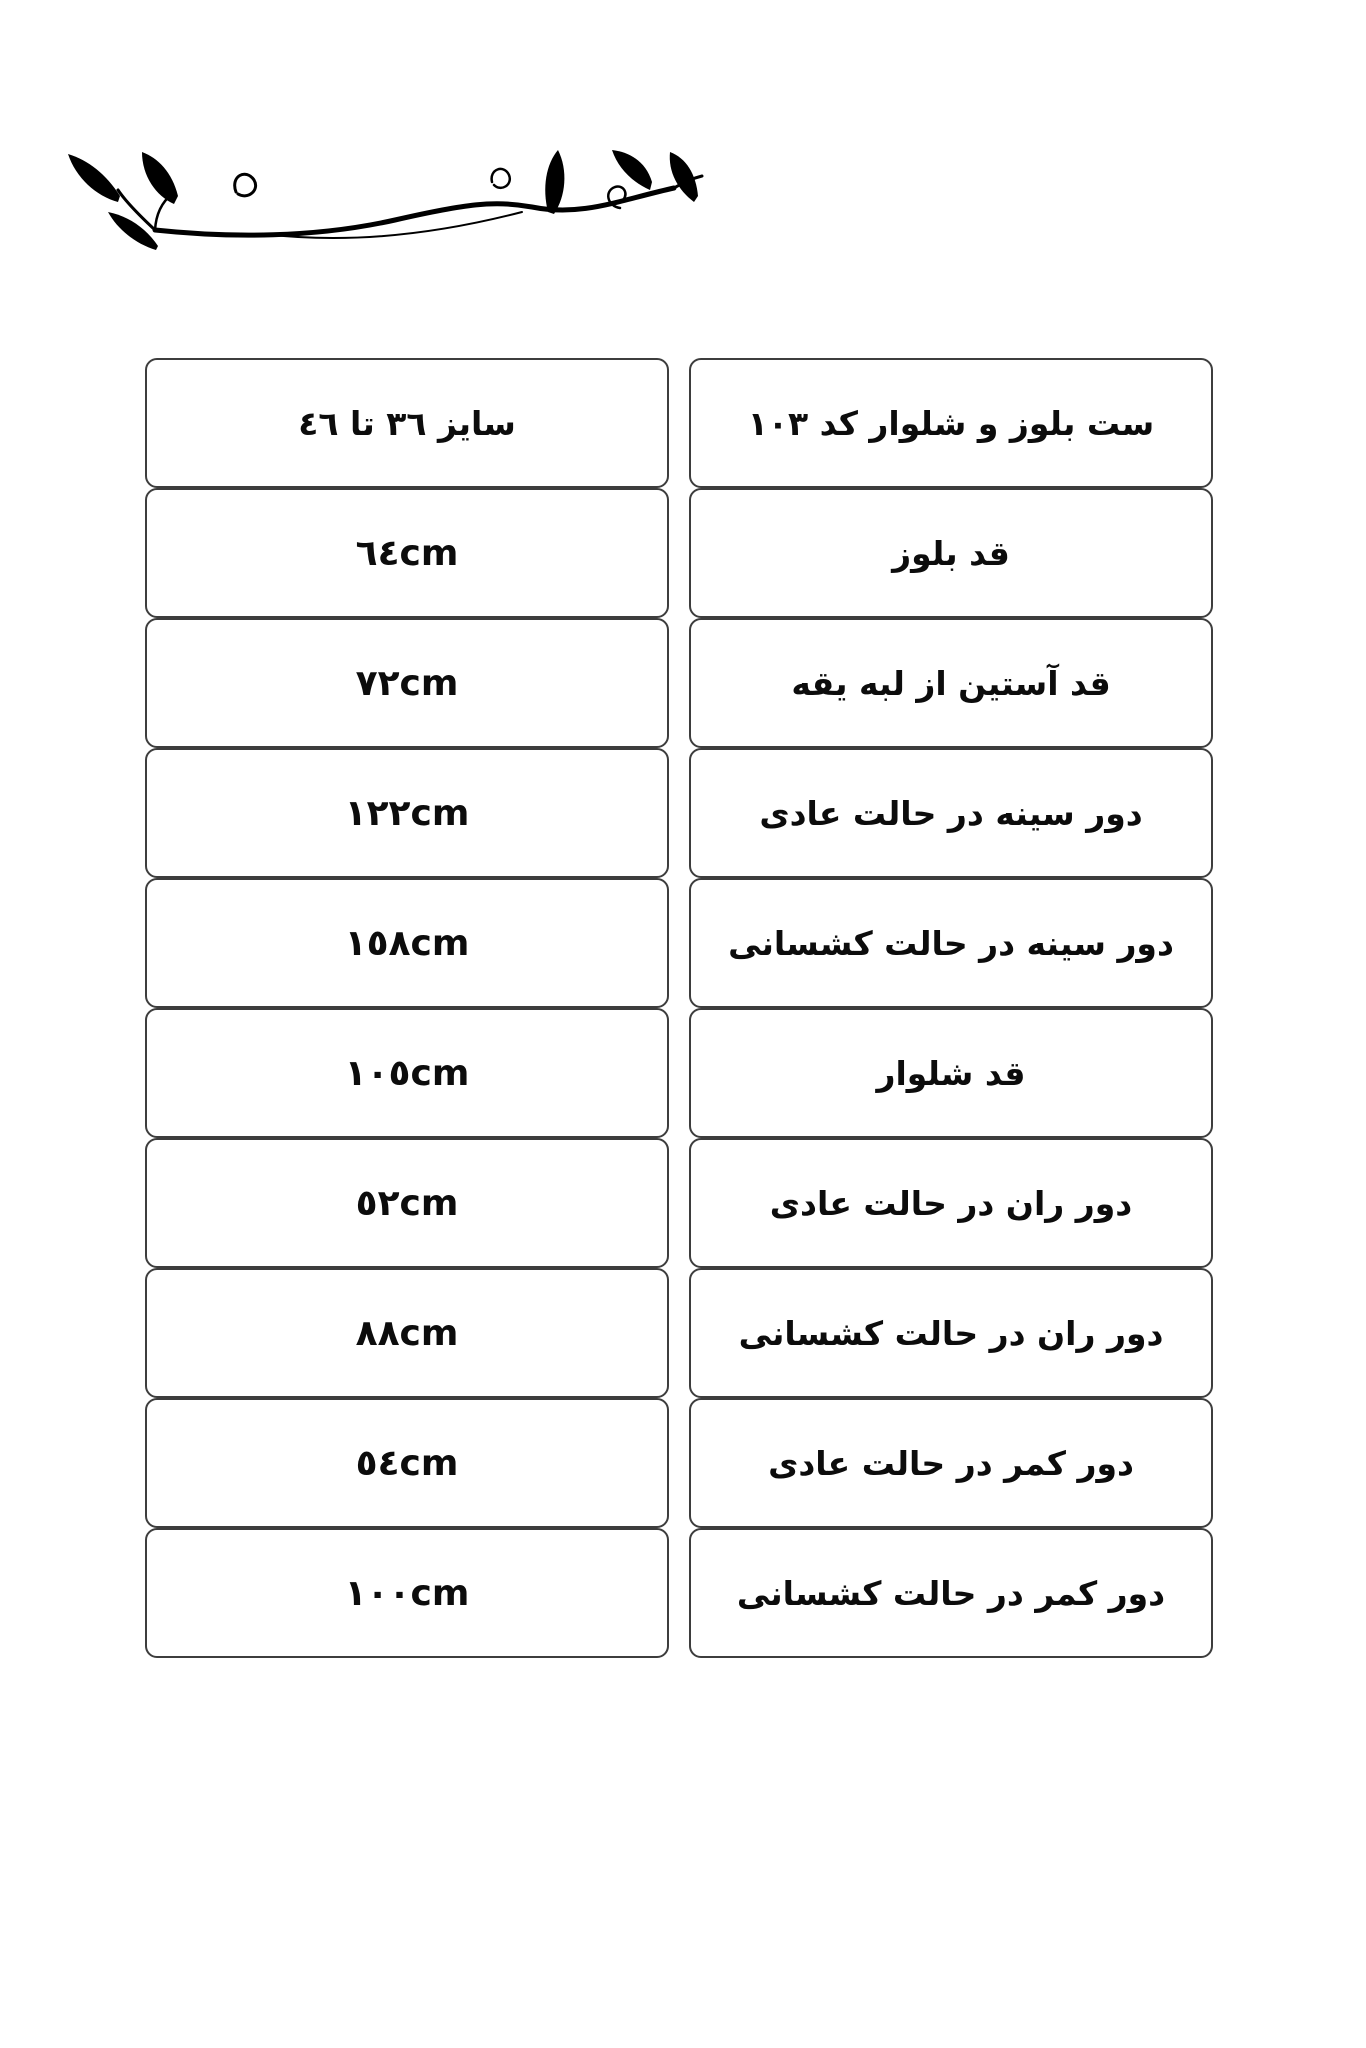 The image size is (1366, 2048). I want to click on measurement-label-cell: دور کمر در حالت عادی, so click(951, 1463).